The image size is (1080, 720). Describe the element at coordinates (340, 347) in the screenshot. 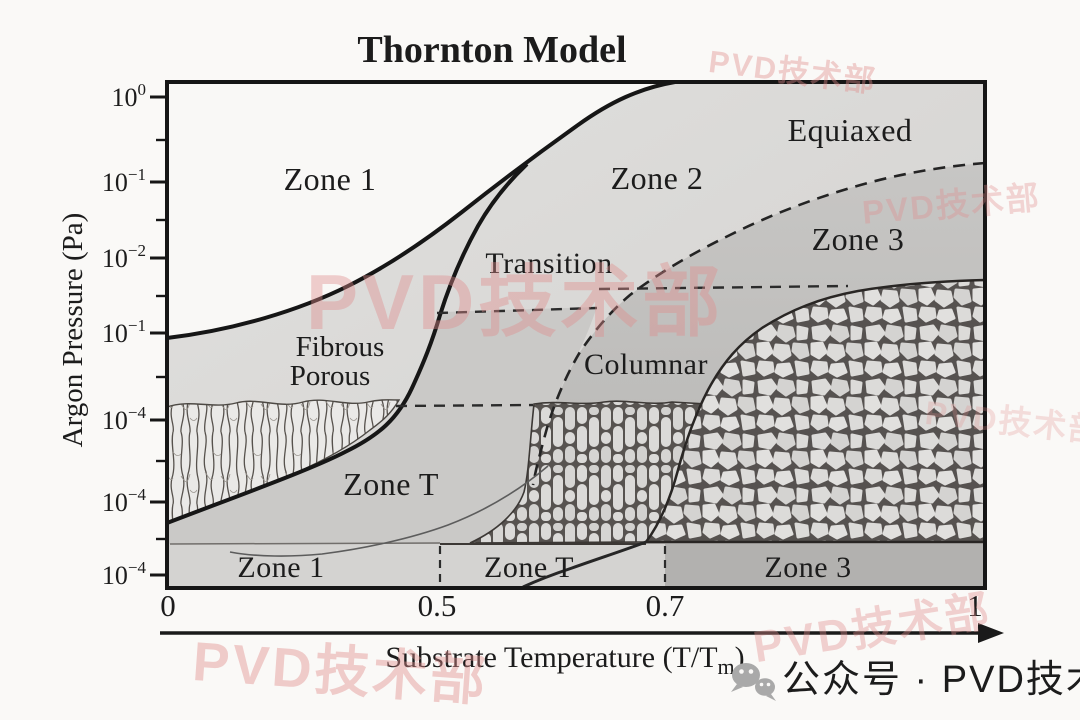

I see `fibrous-label-line1: Fibrous` at that location.